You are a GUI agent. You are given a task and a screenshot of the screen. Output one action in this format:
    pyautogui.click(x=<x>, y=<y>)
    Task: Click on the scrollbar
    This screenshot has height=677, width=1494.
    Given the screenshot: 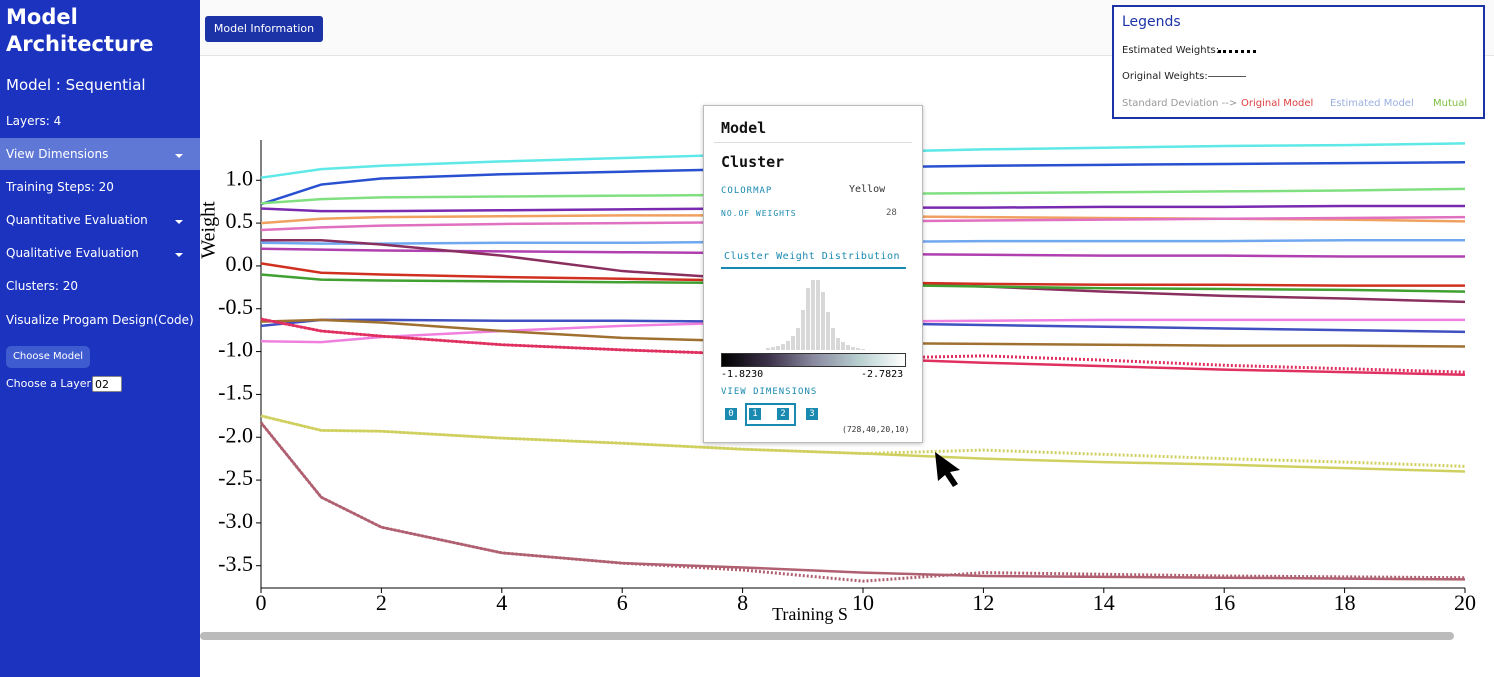 What is the action you would take?
    pyautogui.click(x=827, y=636)
    